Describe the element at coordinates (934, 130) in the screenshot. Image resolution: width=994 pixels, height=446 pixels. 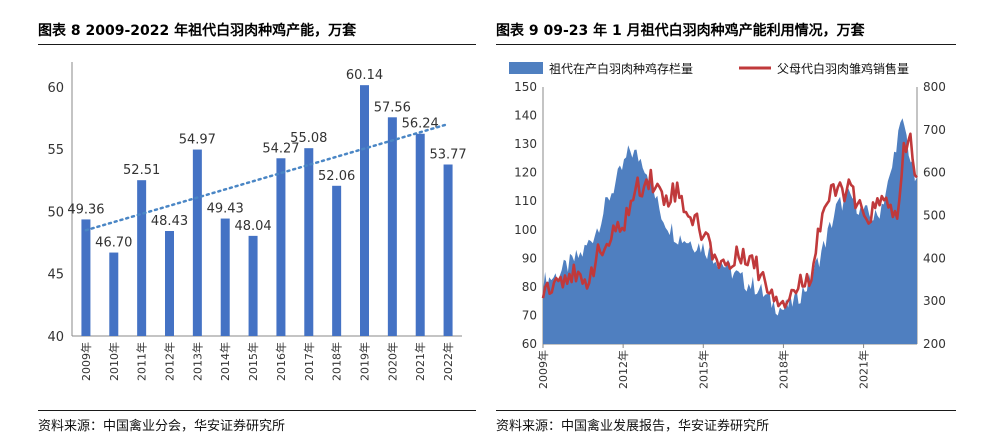
I see `right-tick-label: 700` at that location.